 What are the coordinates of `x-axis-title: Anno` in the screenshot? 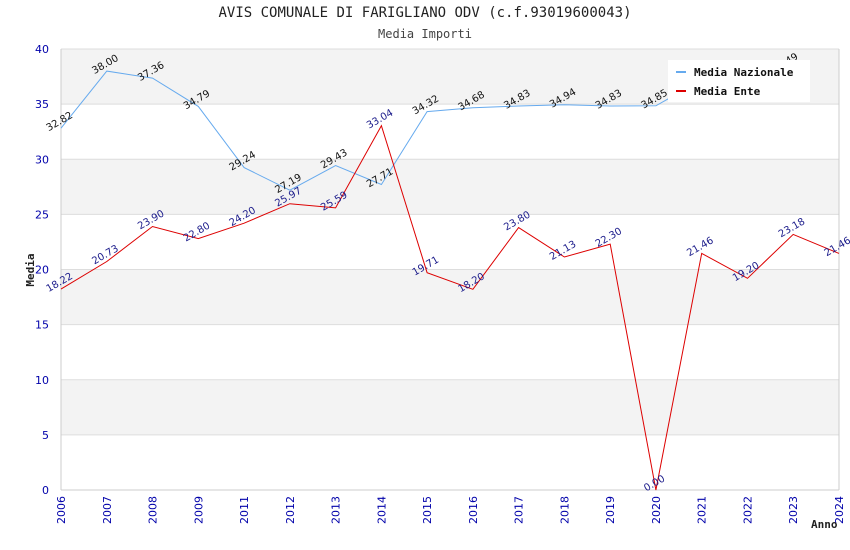 It's located at (824, 524).